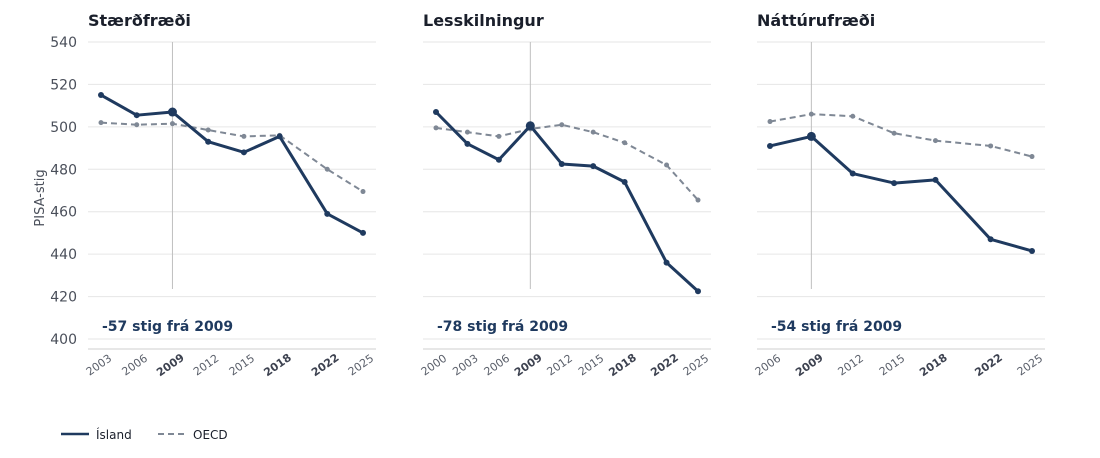 This screenshot has width=1100, height=458. What do you see at coordinates (63, 170) in the screenshot?
I see `y-tick-label: 480` at bounding box center [63, 170].